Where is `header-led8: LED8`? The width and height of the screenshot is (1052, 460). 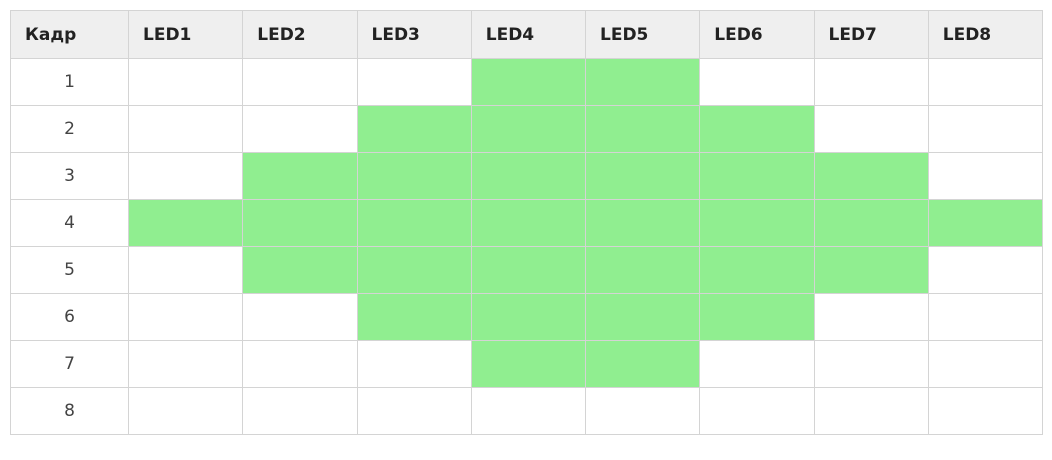
header-led8: LED8 is located at coordinates (985, 34).